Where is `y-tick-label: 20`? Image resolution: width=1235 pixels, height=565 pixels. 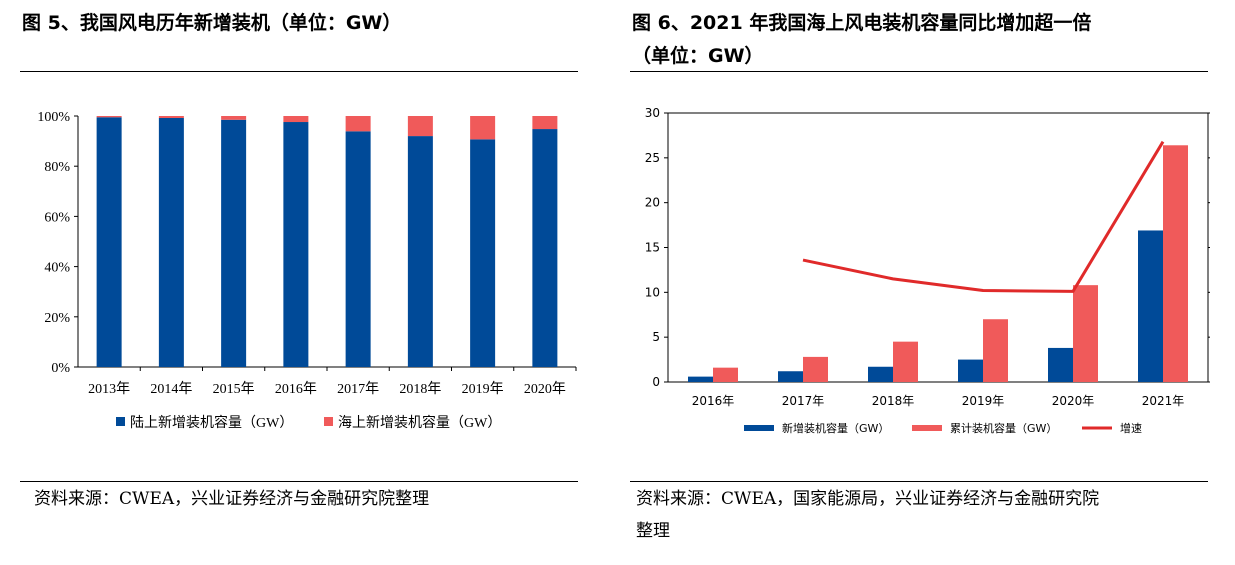 y-tick-label: 20 is located at coordinates (652, 203).